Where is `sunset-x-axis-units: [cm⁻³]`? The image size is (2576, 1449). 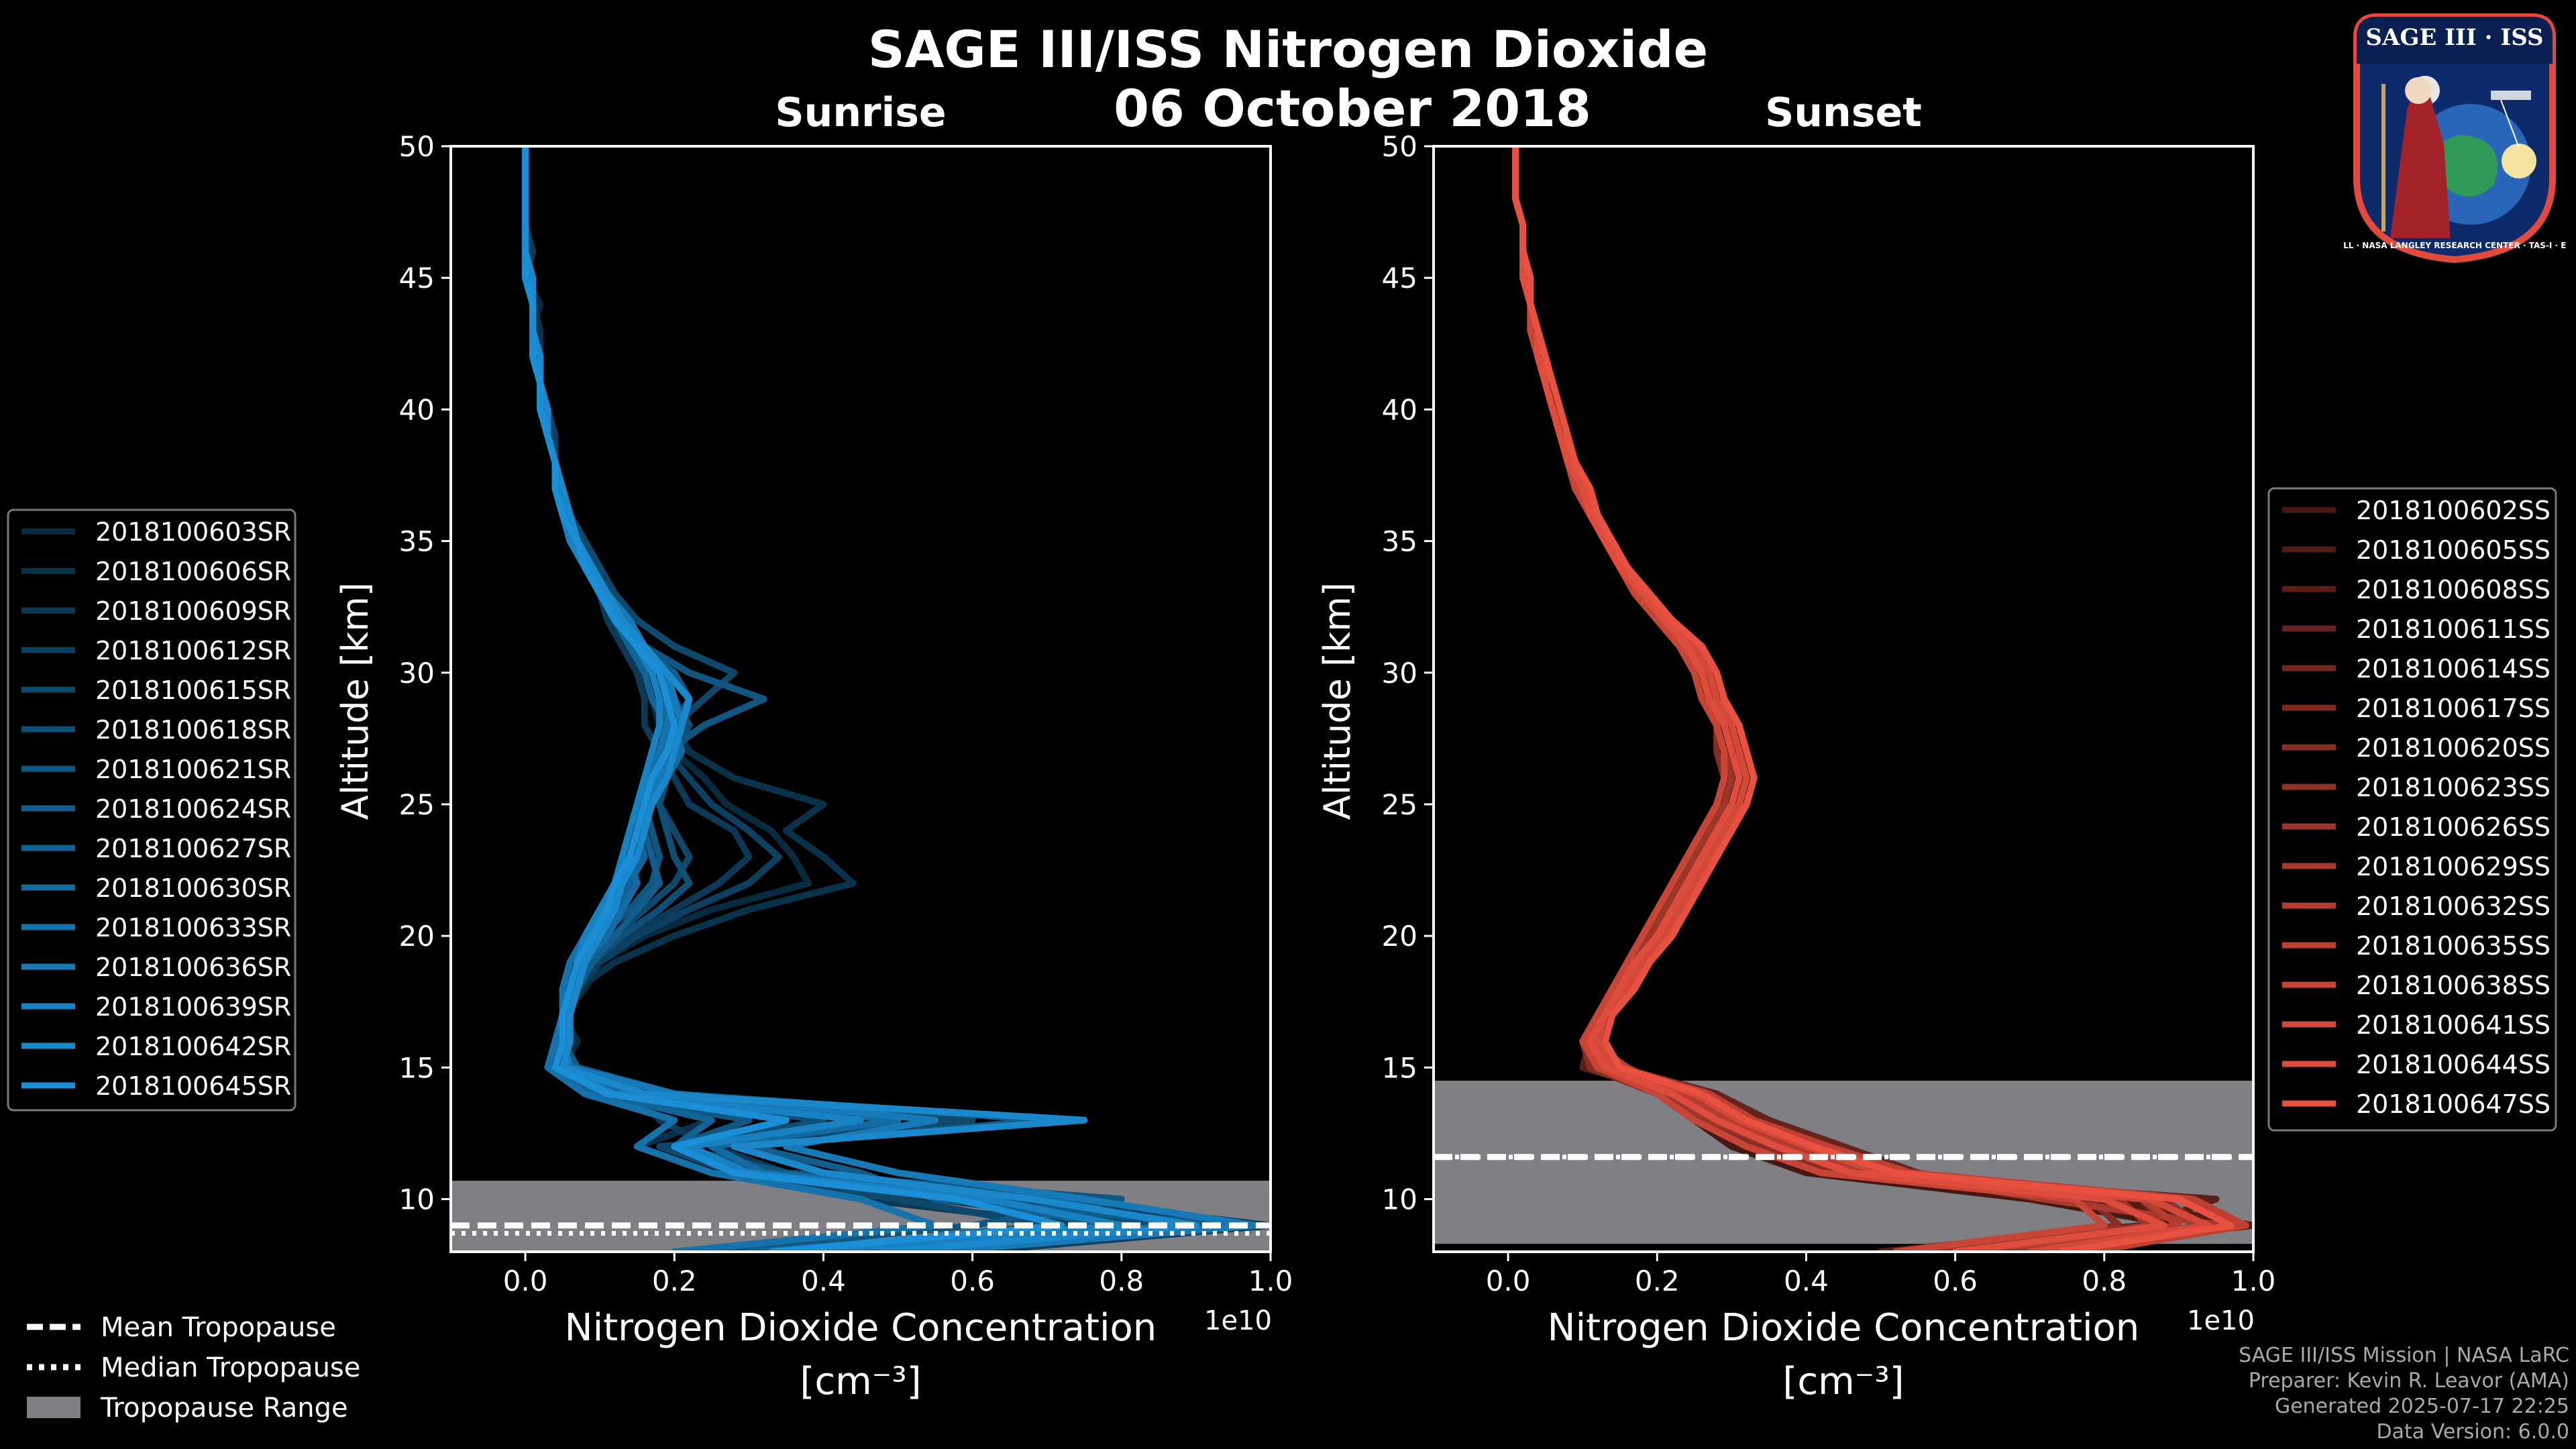 sunset-x-axis-units: [cm⁻³] is located at coordinates (1843, 1381).